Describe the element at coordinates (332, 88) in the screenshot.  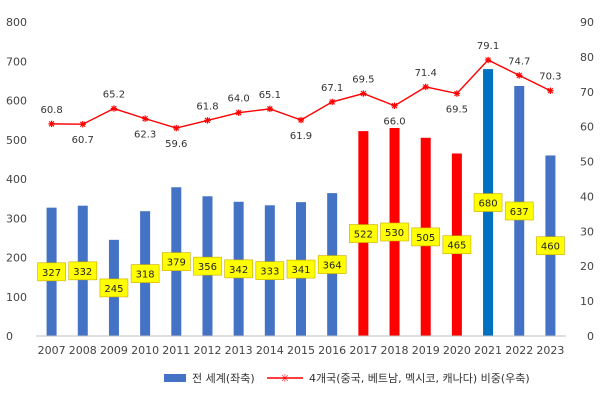
I see `line-value-label: 67.1` at that location.